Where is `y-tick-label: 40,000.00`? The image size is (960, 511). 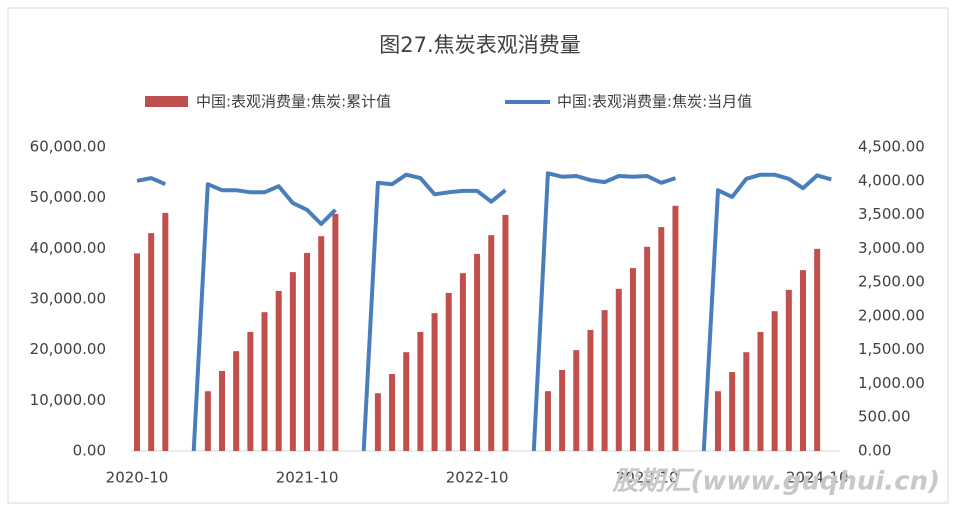
y-tick-label: 40,000.00 is located at coordinates (68, 248).